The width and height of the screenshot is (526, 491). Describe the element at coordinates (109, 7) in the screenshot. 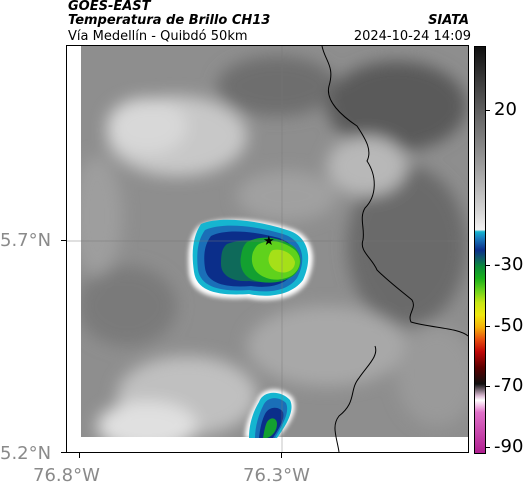

I see `satellite-name: GOES-EAST` at that location.